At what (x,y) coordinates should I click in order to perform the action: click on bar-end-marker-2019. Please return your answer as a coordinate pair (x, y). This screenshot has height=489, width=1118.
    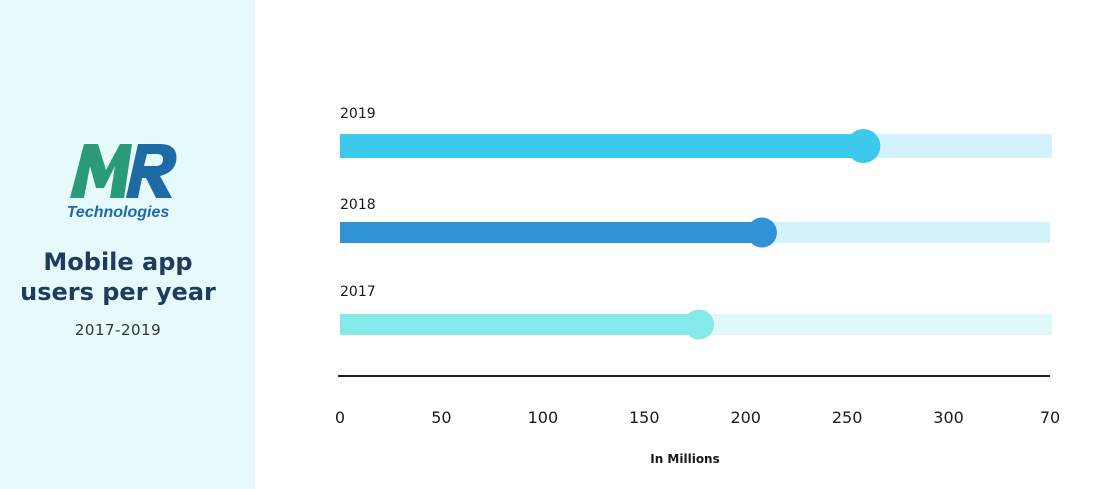
    Looking at the image, I should click on (863, 146).